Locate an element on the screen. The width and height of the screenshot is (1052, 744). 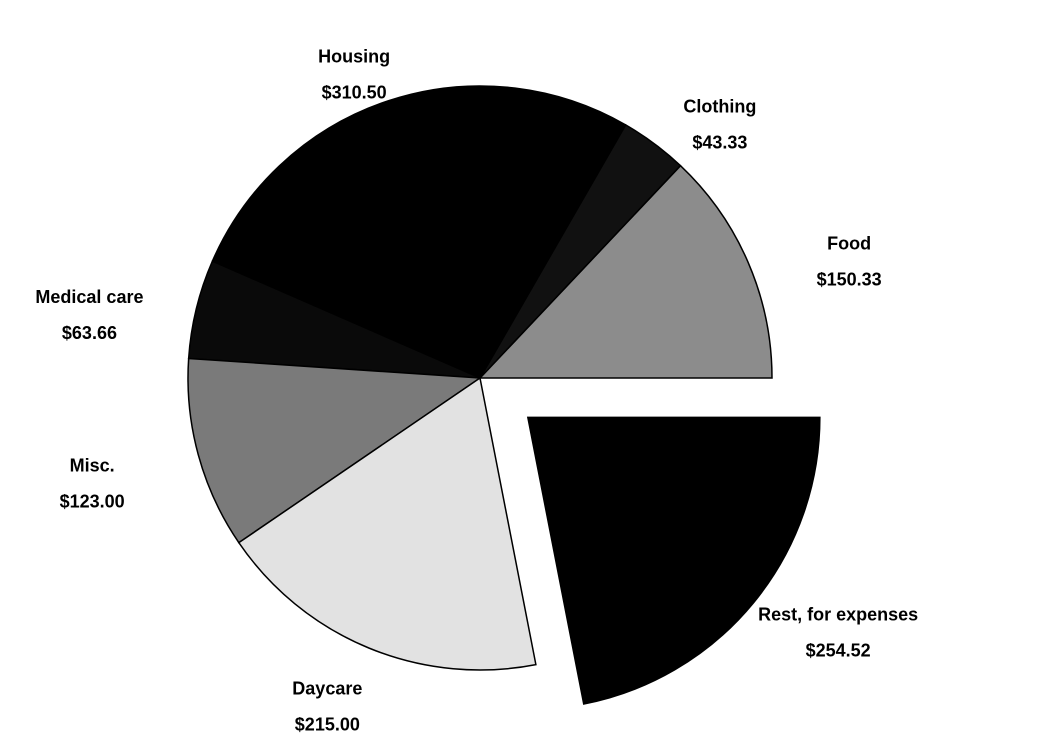
slice-label: Clothing is located at coordinates (719, 106).